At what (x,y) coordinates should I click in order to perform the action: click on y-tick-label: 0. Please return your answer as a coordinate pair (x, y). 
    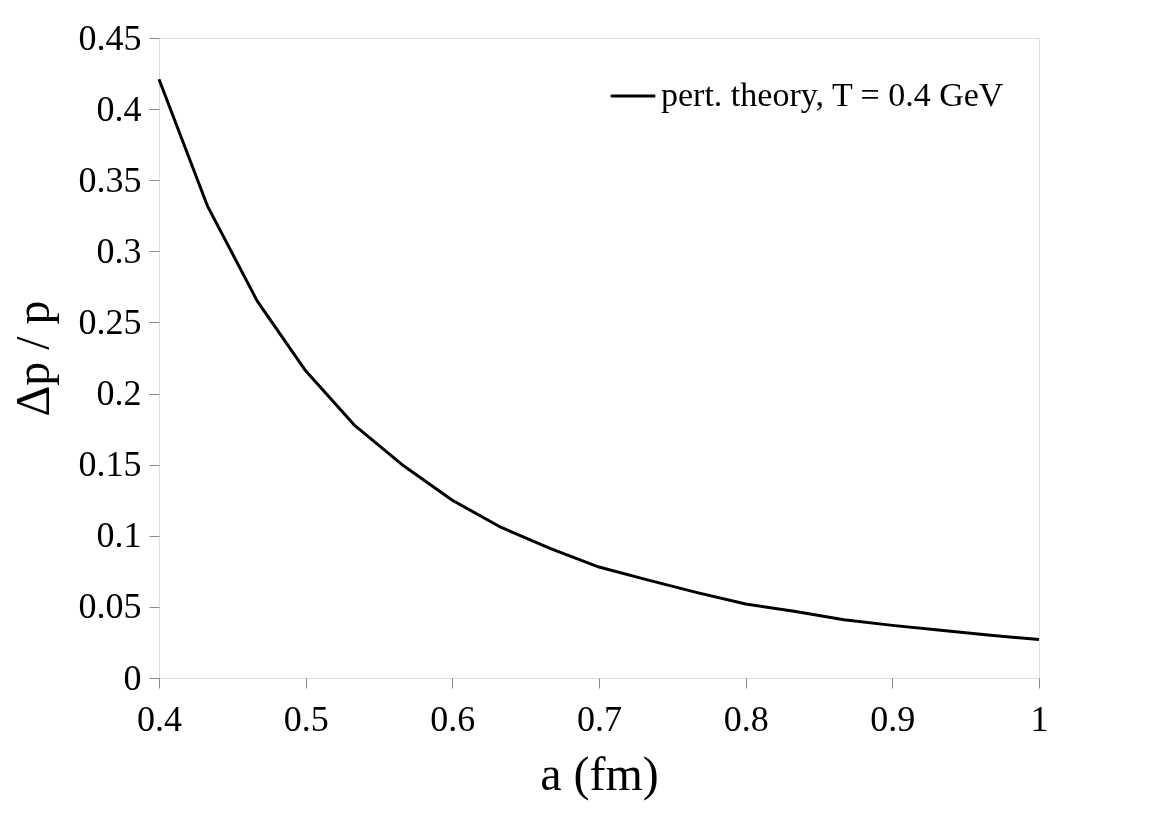
    Looking at the image, I should click on (132, 677).